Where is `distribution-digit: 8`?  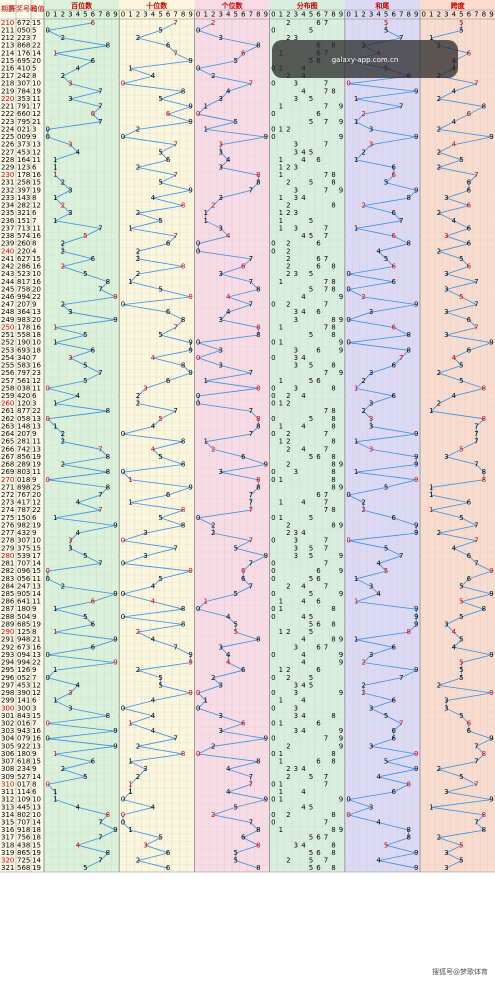
distribution-digit: 8 is located at coordinates (333, 525).